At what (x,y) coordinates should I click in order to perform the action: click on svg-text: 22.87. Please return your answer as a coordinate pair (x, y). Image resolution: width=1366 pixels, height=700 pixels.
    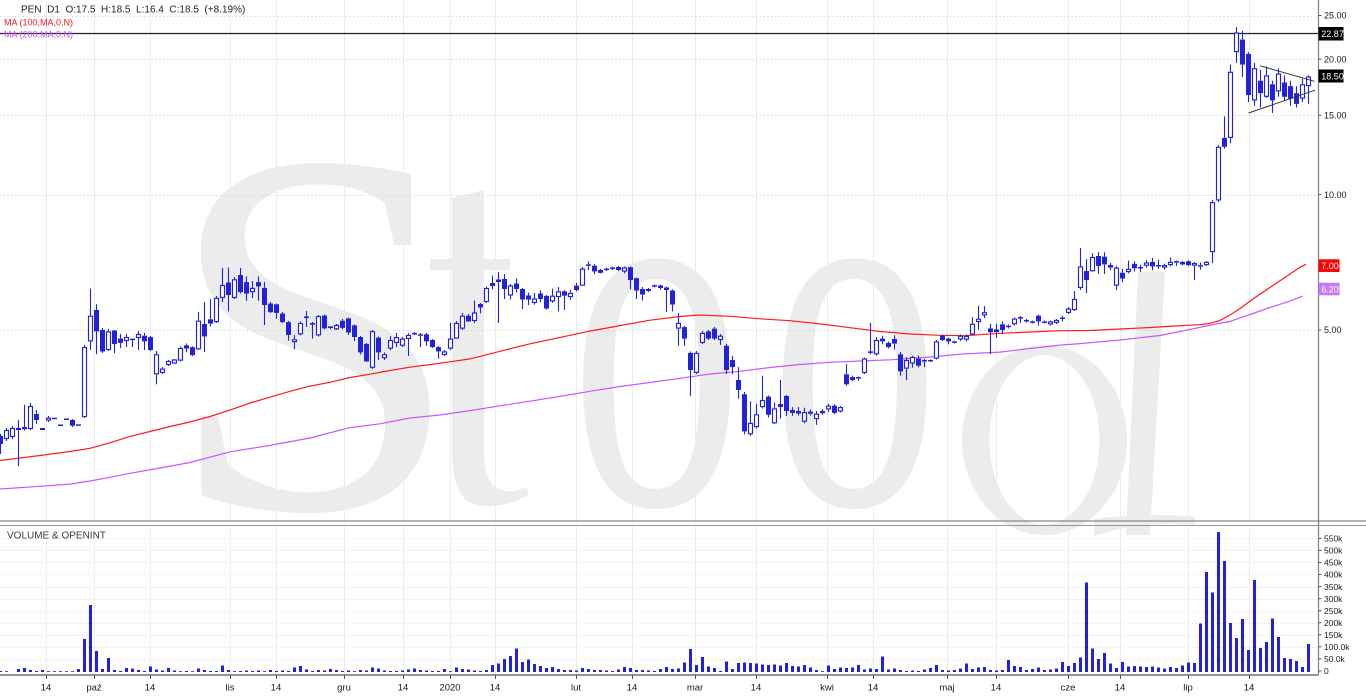
    Looking at the image, I should click on (1332, 34).